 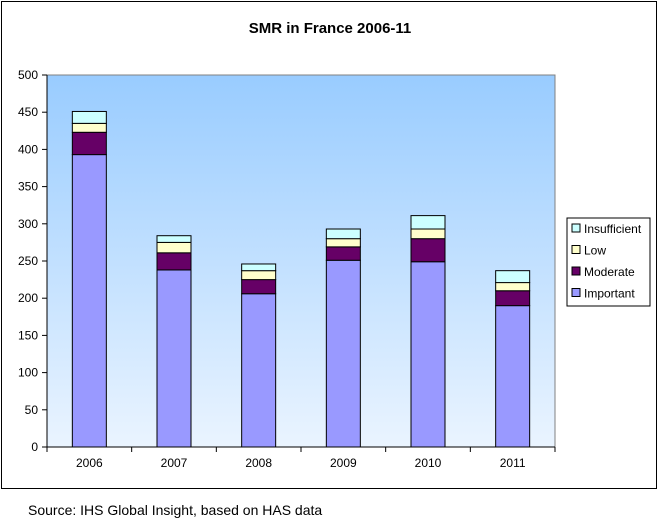 I want to click on legend-swatch-moderate, so click(x=576, y=271).